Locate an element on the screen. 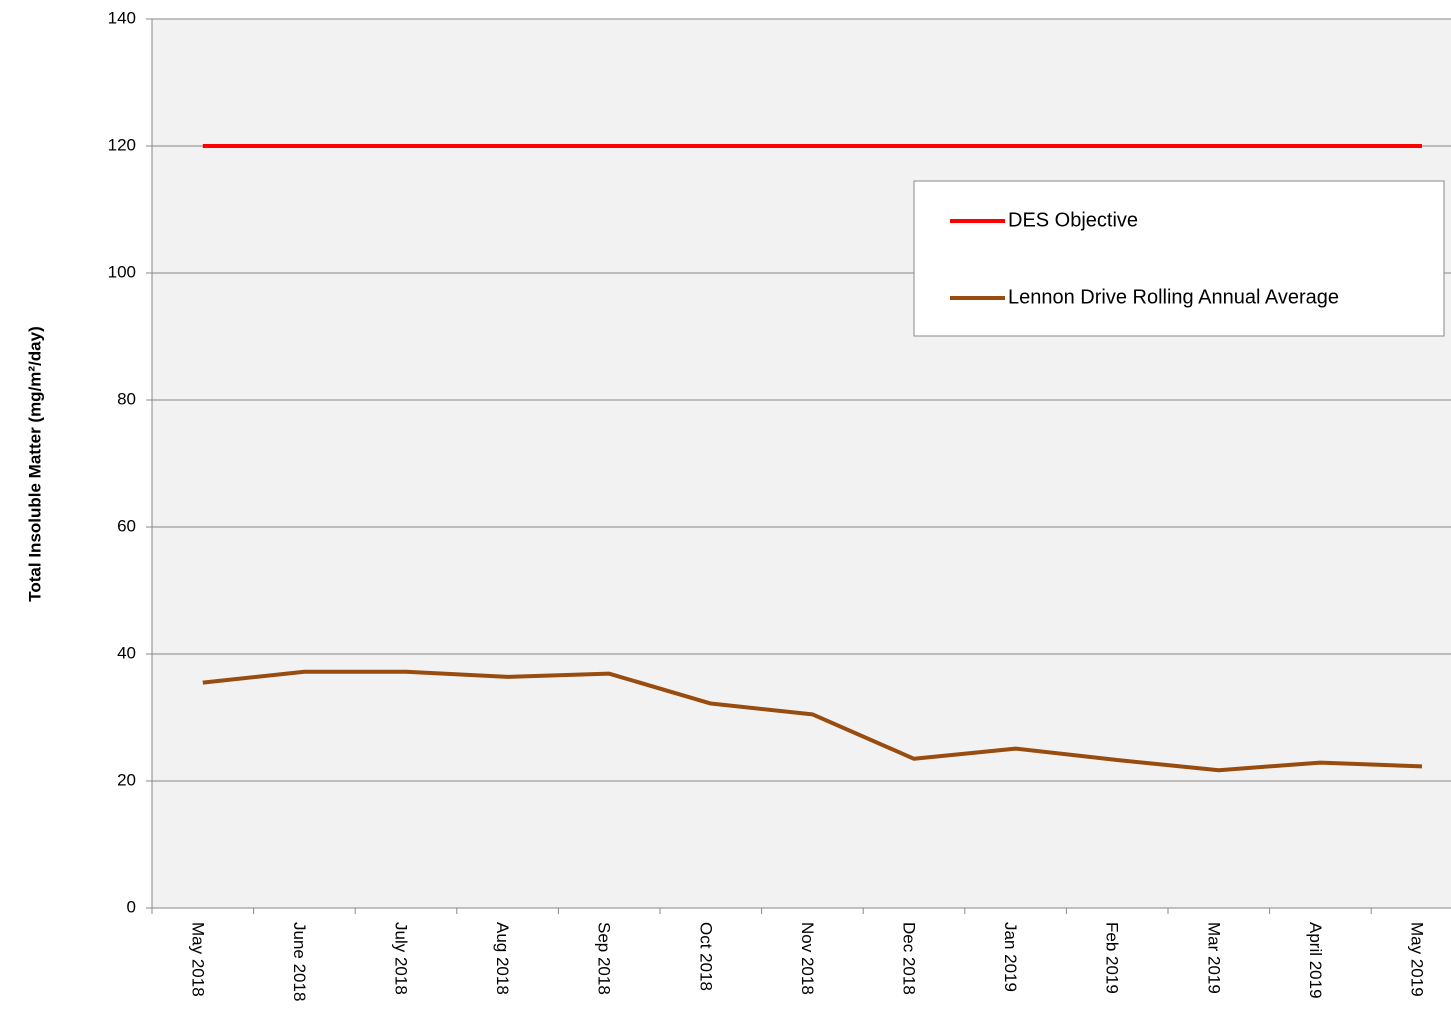 The height and width of the screenshot is (1016, 1451). legend-box is located at coordinates (1179, 258).